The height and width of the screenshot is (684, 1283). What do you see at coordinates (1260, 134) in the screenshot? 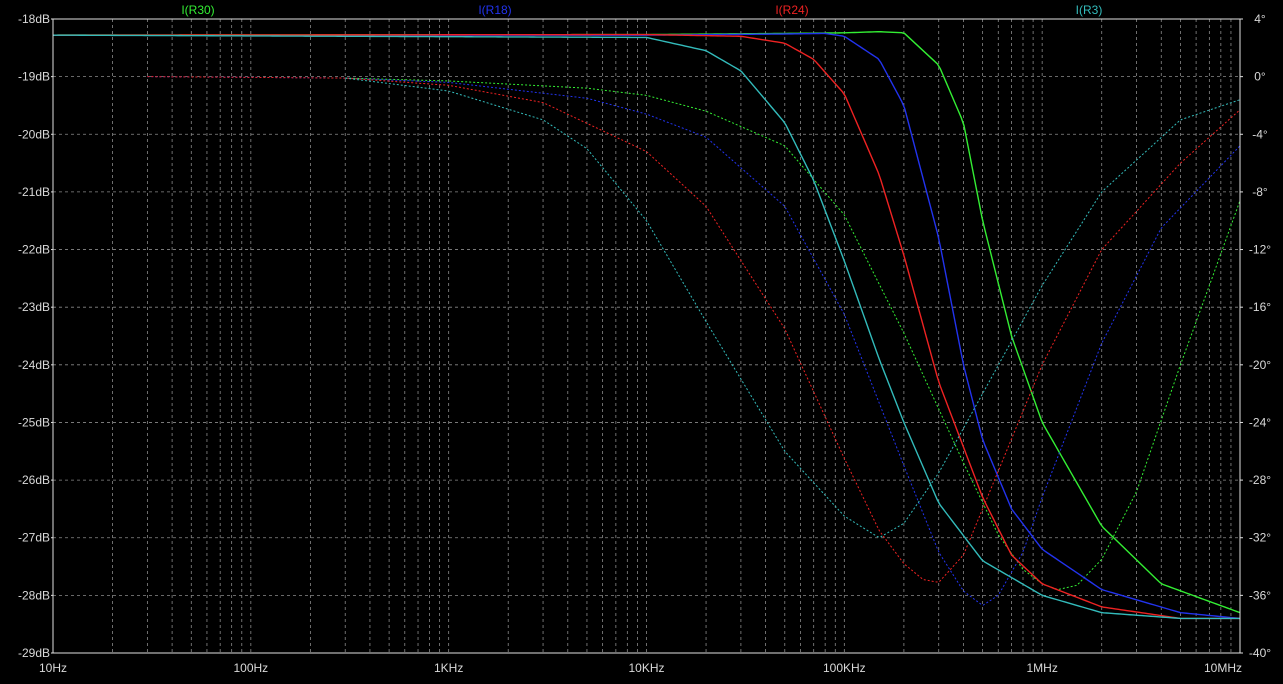
I see `right-tick-label: -4°` at bounding box center [1260, 134].